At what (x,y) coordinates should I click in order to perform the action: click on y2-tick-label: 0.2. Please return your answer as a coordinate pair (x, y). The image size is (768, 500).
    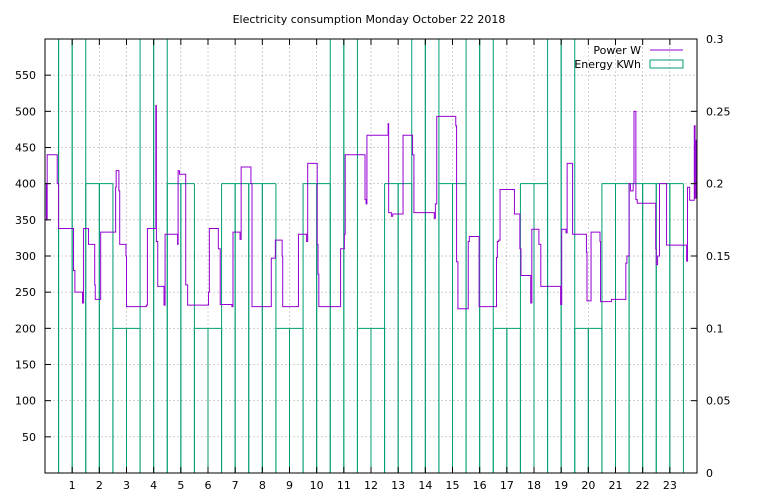
    Looking at the image, I should click on (715, 184).